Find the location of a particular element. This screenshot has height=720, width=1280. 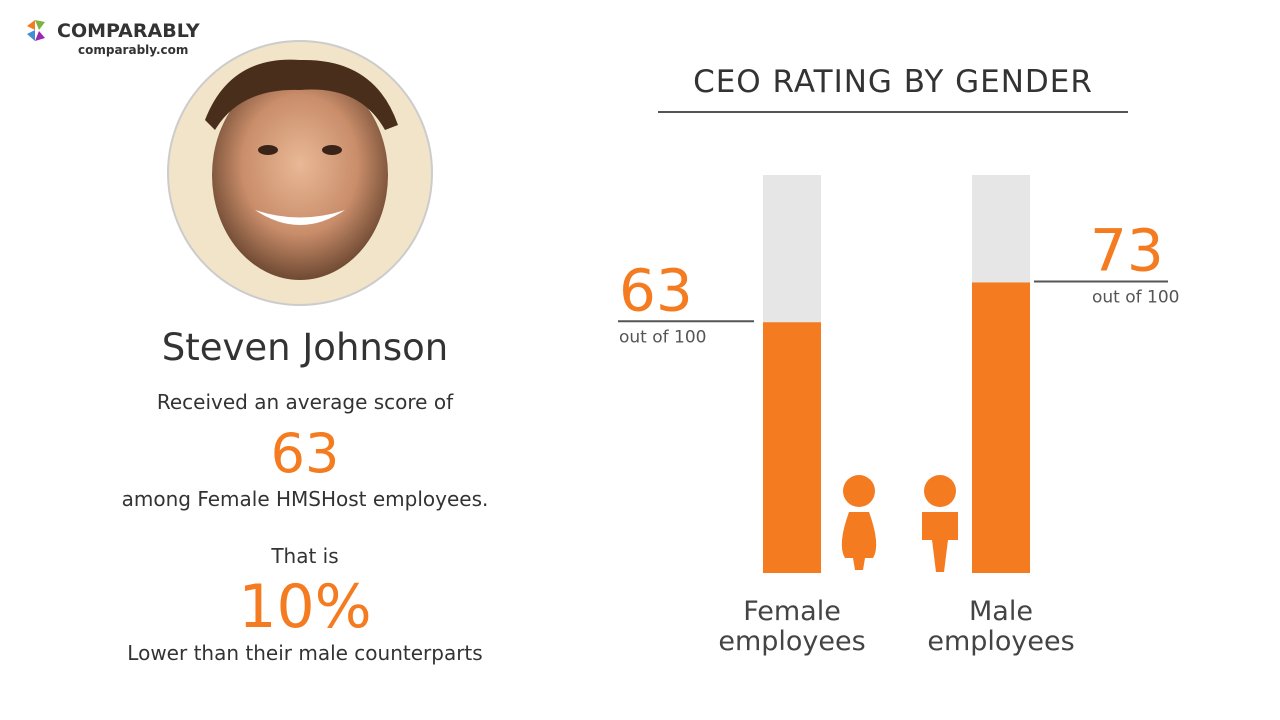

group-text: among Female HMSHost employees. is located at coordinates (305, 499).